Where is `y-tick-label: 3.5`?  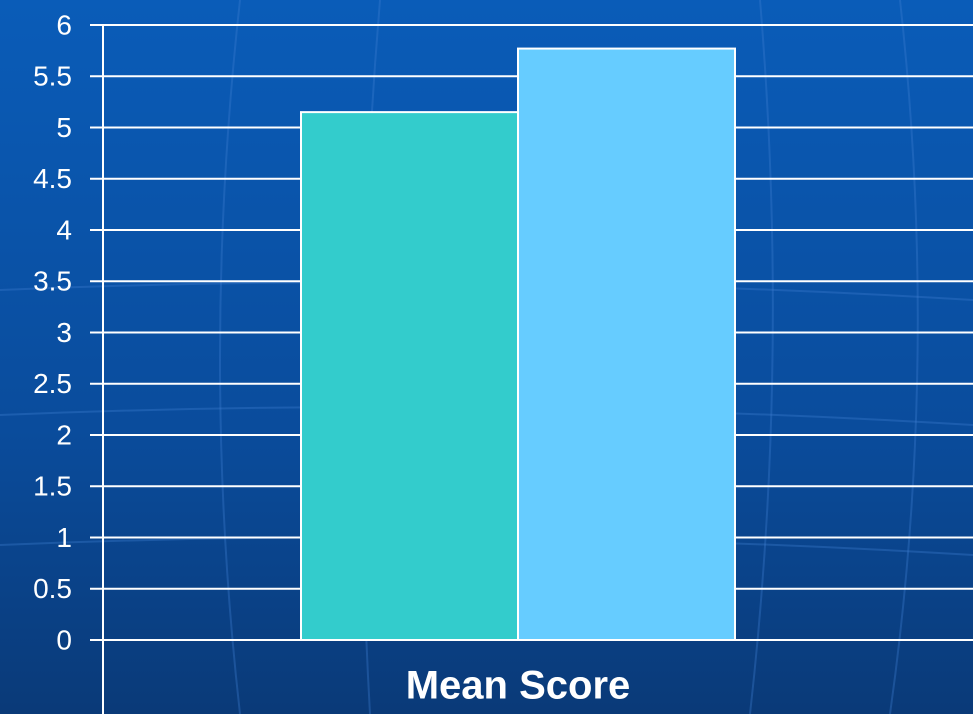 y-tick-label: 3.5 is located at coordinates (52, 281).